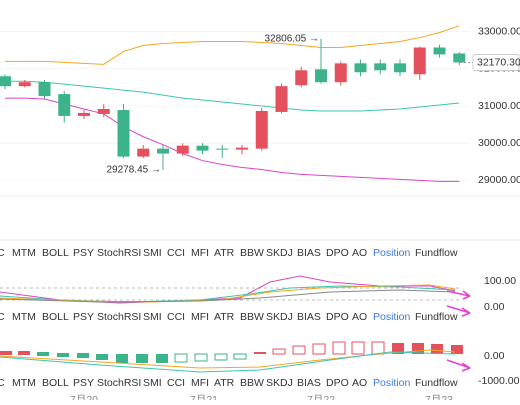 The image size is (520, 405). Describe the element at coordinates (439, 397) in the screenshot. I see `date-label: 7月23` at that location.